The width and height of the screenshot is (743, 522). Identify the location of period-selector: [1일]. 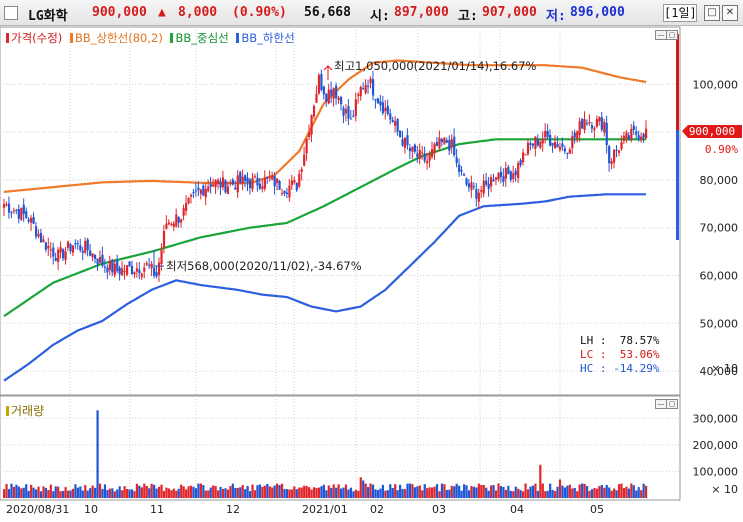
(680, 13).